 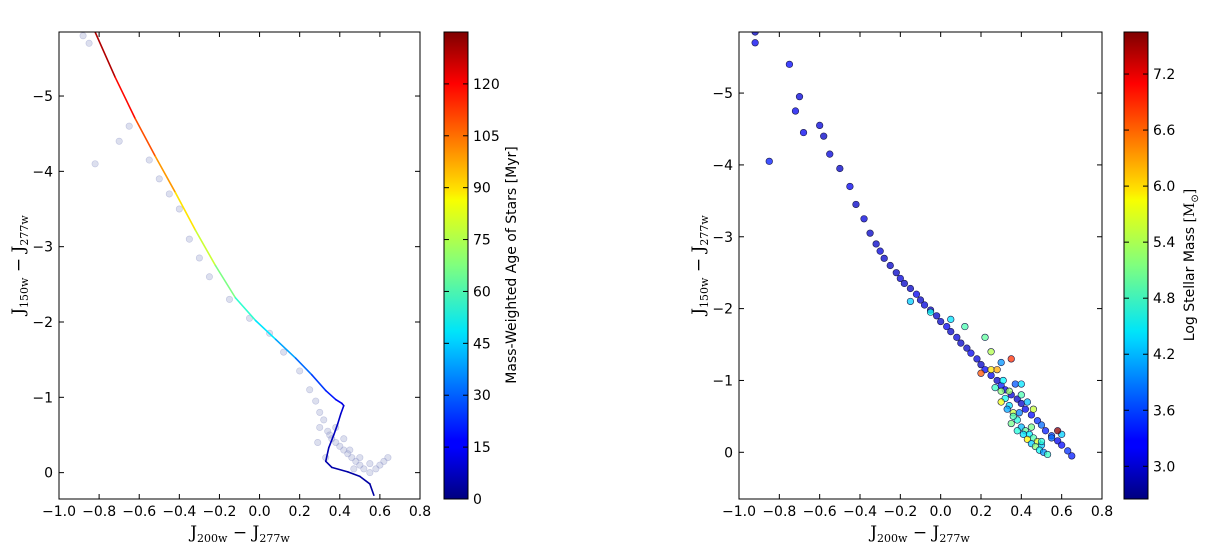 I want to click on left-colorbar-tick-label: 15, so click(x=482, y=448).